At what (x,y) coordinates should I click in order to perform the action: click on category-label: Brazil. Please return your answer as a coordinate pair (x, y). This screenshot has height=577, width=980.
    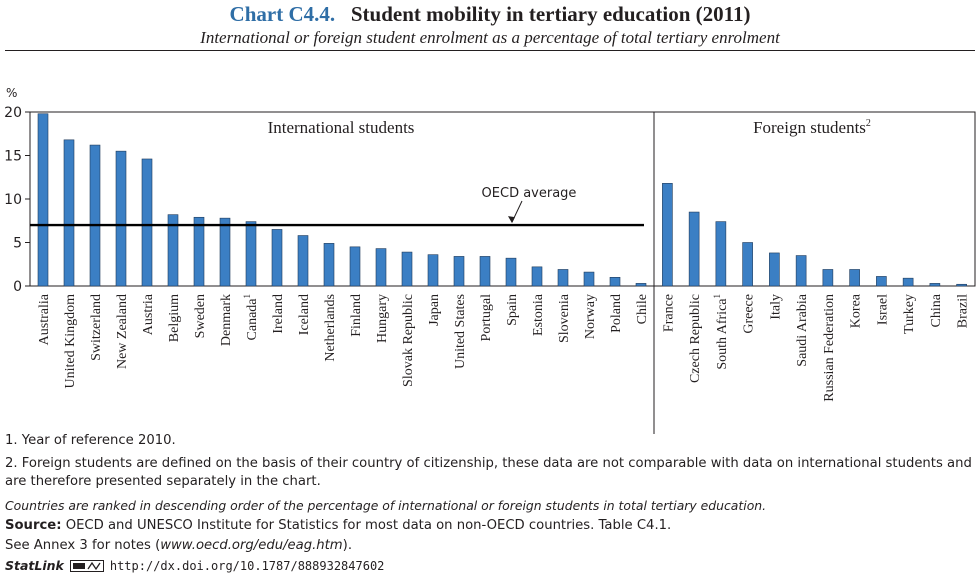
    Looking at the image, I should click on (963, 311).